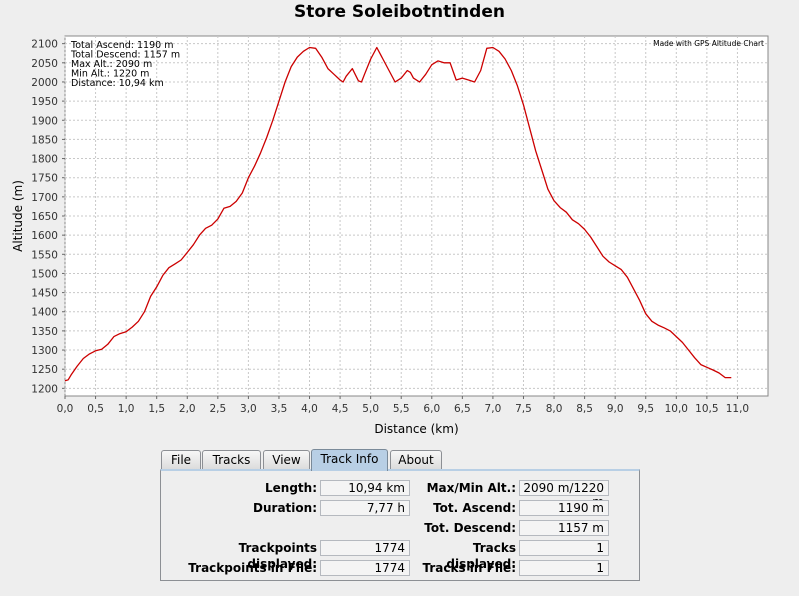 Image resolution: width=799 pixels, height=596 pixels. Describe the element at coordinates (65, 409) in the screenshot. I see `x-tick-label: 0,0` at that location.